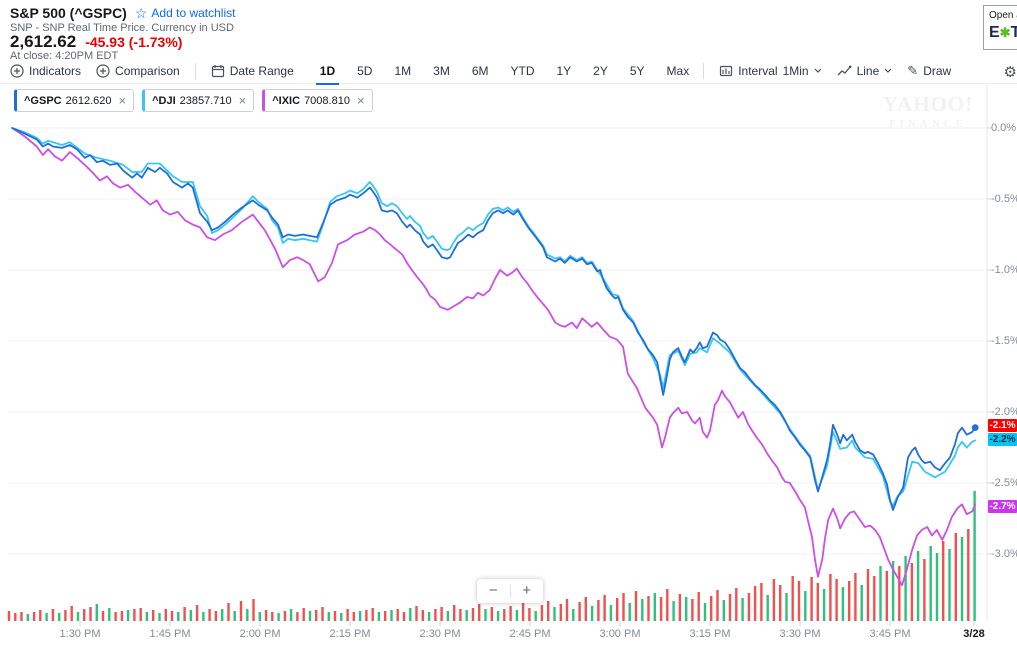 Image resolution: width=1017 pixels, height=649 pixels. What do you see at coordinates (522, 70) in the screenshot?
I see `range-ytd: YTD` at bounding box center [522, 70].